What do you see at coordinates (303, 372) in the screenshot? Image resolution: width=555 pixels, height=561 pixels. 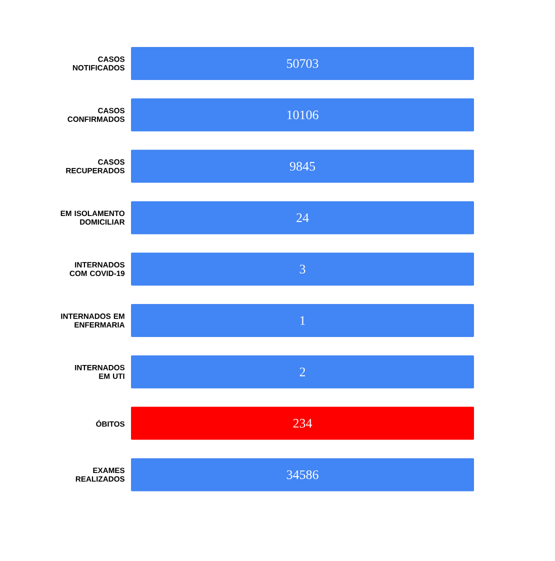 I see `data-label: 2` at bounding box center [303, 372].